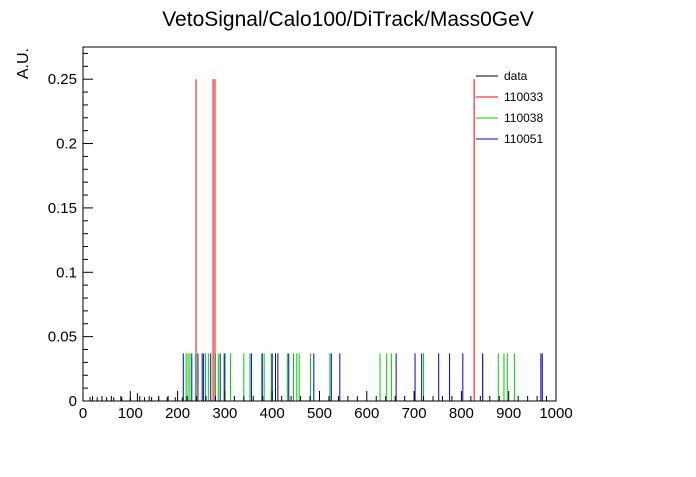 This screenshot has height=477, width=696. What do you see at coordinates (366, 413) in the screenshot?
I see `x-tick-label: 600` at bounding box center [366, 413].